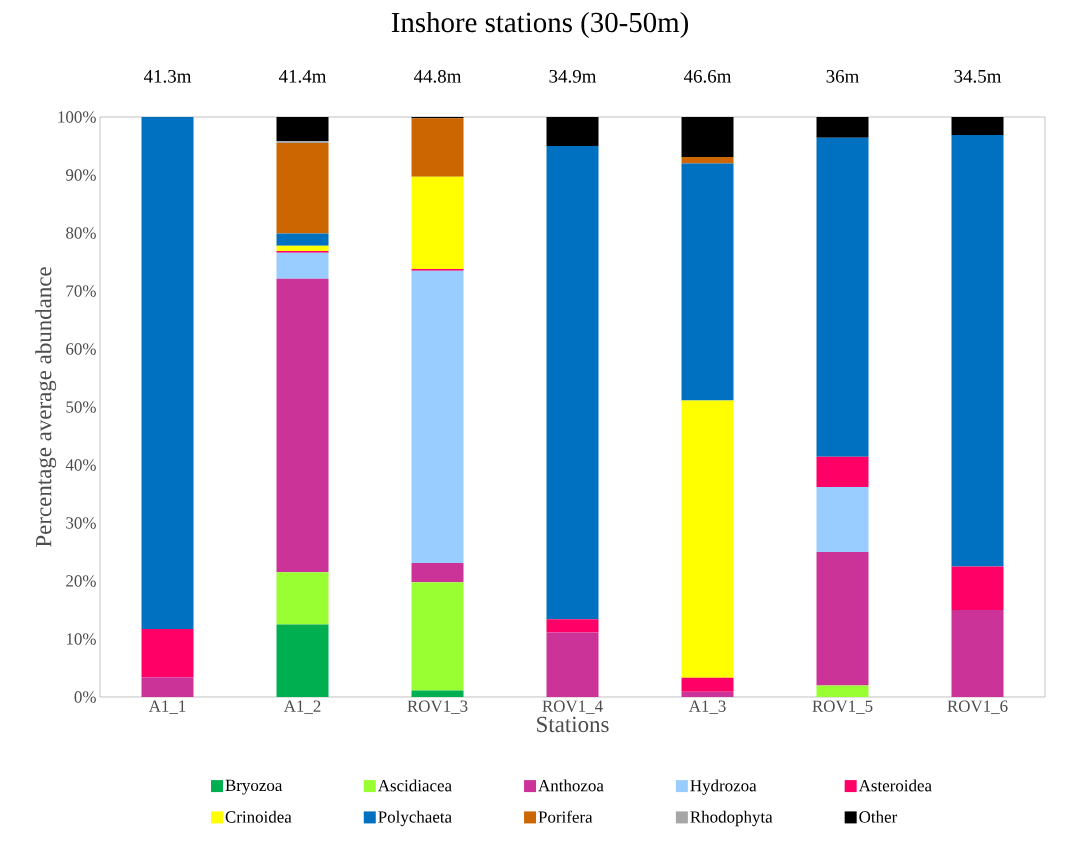 The width and height of the screenshot is (1080, 849). Describe the element at coordinates (81, 407) in the screenshot. I see `y-tick-label: 50%` at that location.